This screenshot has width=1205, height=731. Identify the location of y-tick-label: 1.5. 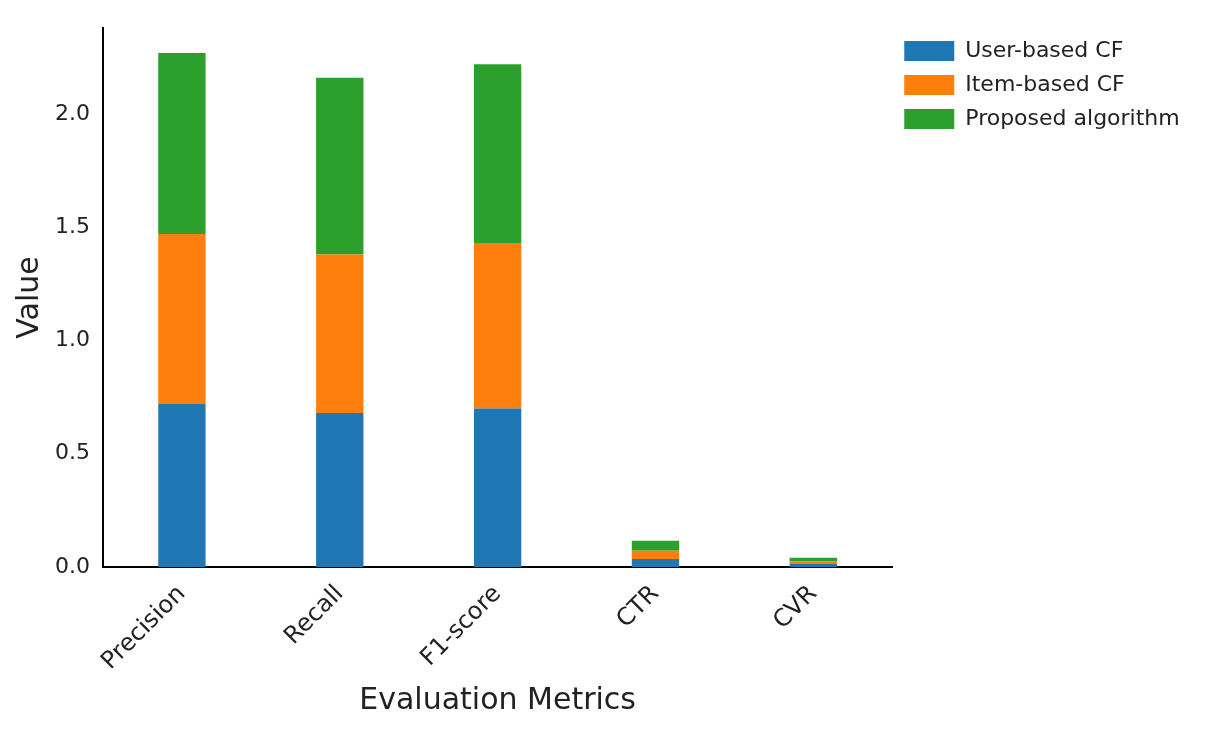
(72, 225).